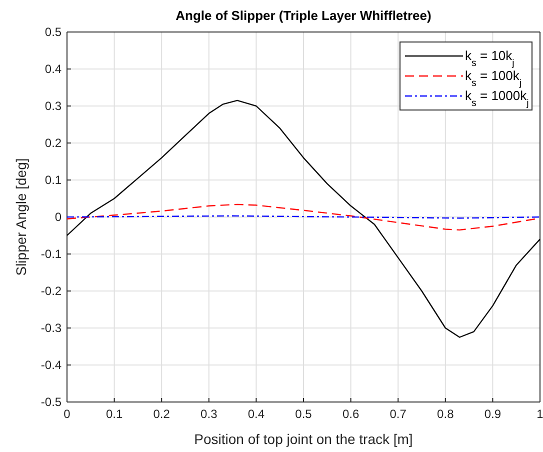 The image size is (543, 452). Describe the element at coordinates (67, 414) in the screenshot. I see `x-tick-label: 0` at that location.